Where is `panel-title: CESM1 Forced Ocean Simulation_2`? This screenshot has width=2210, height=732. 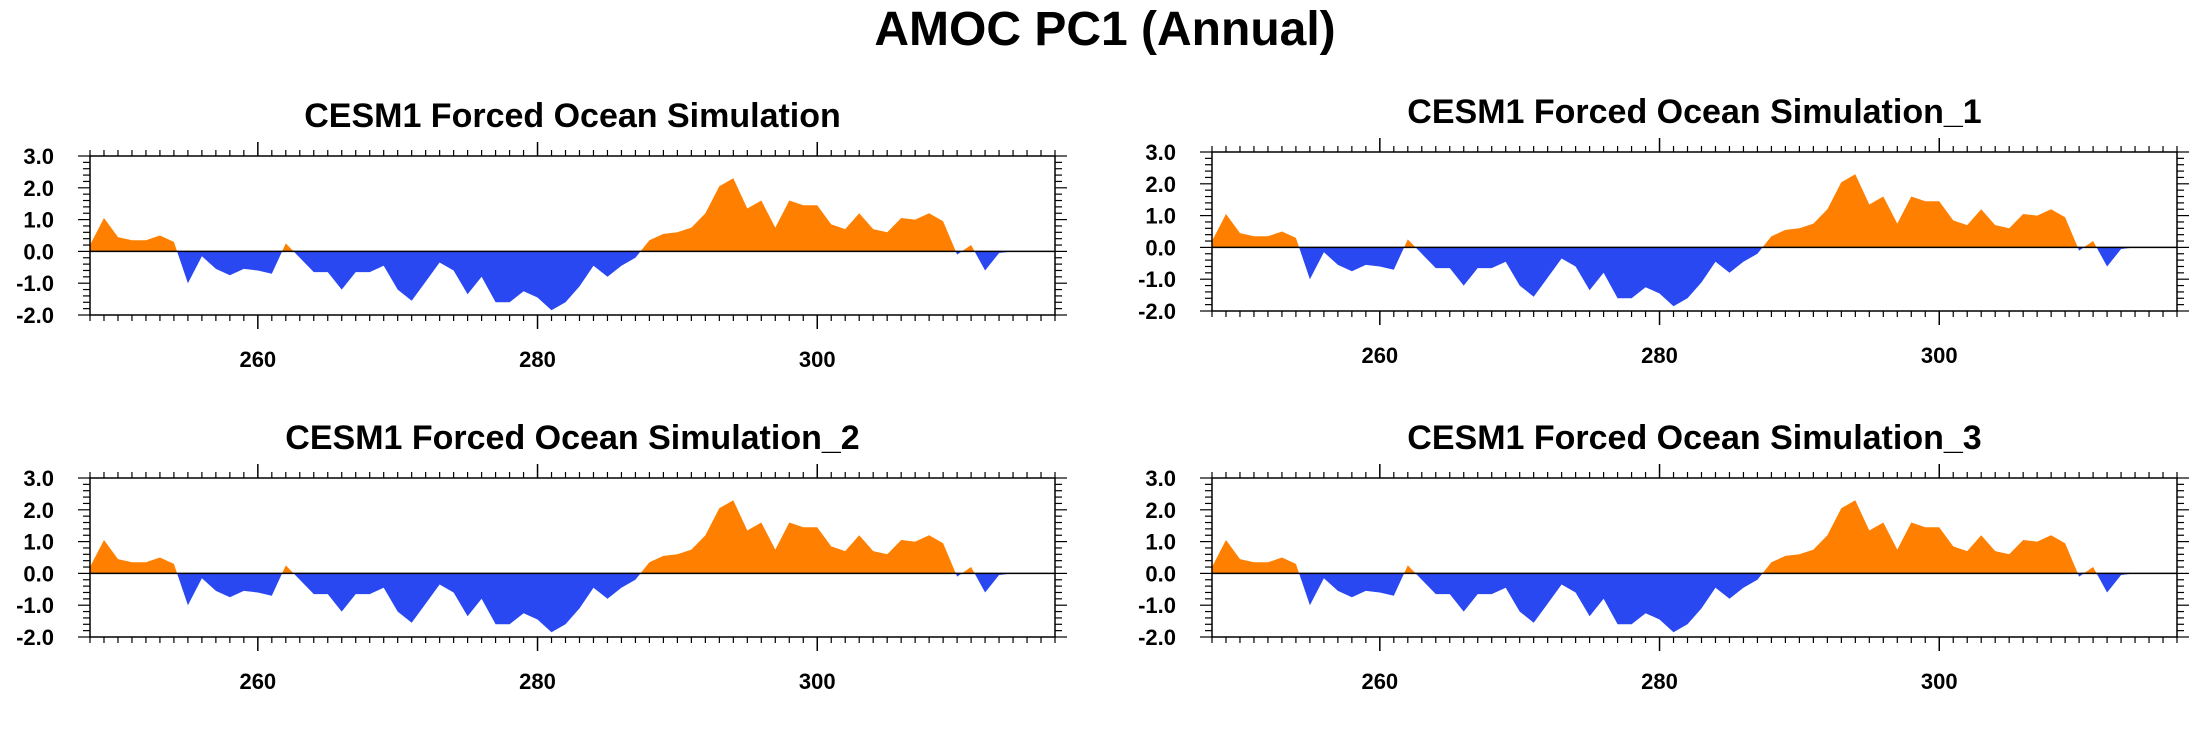
panel-title: CESM1 Forced Ocean Simulation_2 is located at coordinates (572, 438).